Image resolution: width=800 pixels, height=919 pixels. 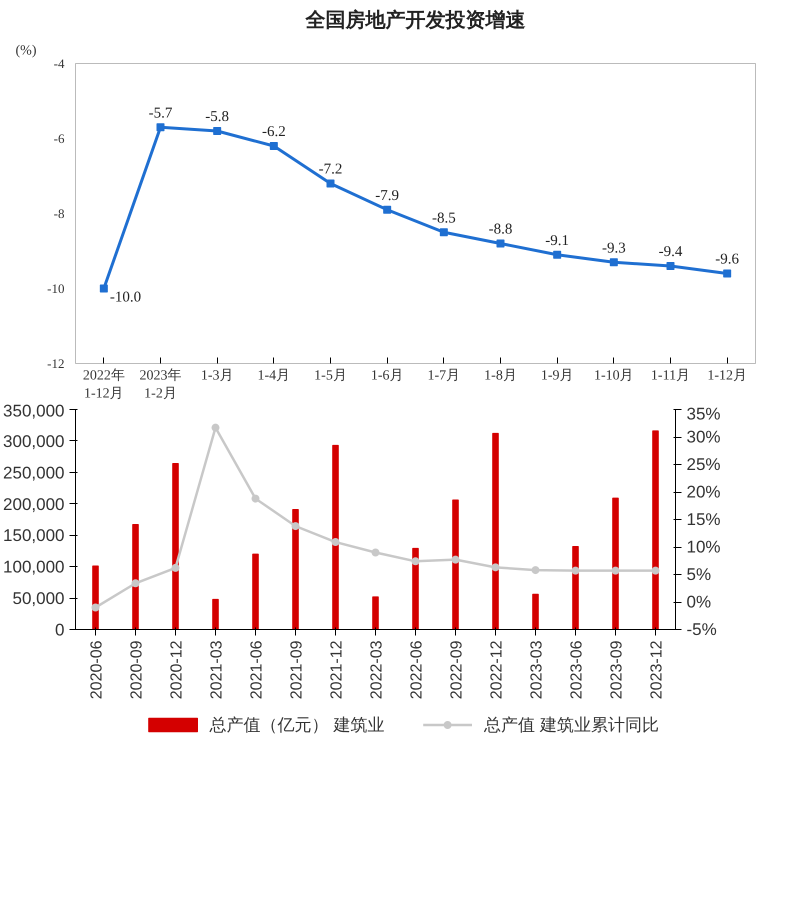 What do you see at coordinates (377, 670) in the screenshot?
I see `x-tick-label: 2022-03` at bounding box center [377, 670].